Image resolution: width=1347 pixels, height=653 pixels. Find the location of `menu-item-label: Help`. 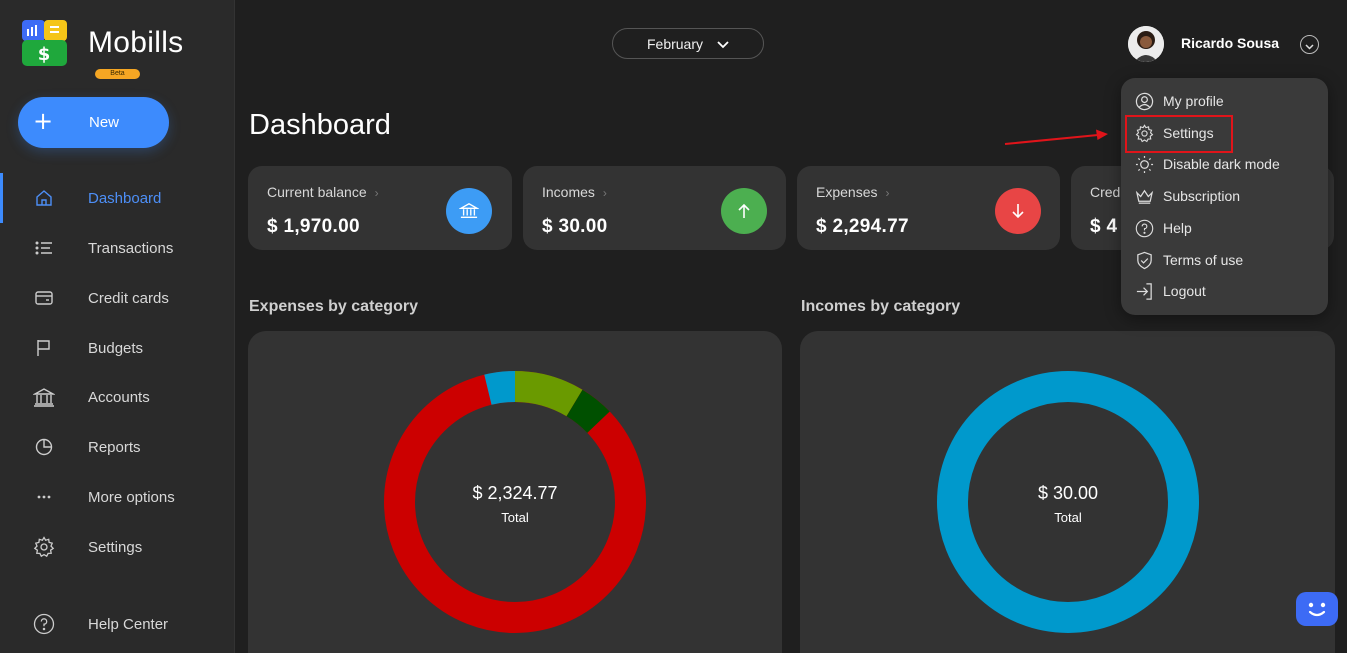

menu-item-label: Help is located at coordinates (1177, 228).